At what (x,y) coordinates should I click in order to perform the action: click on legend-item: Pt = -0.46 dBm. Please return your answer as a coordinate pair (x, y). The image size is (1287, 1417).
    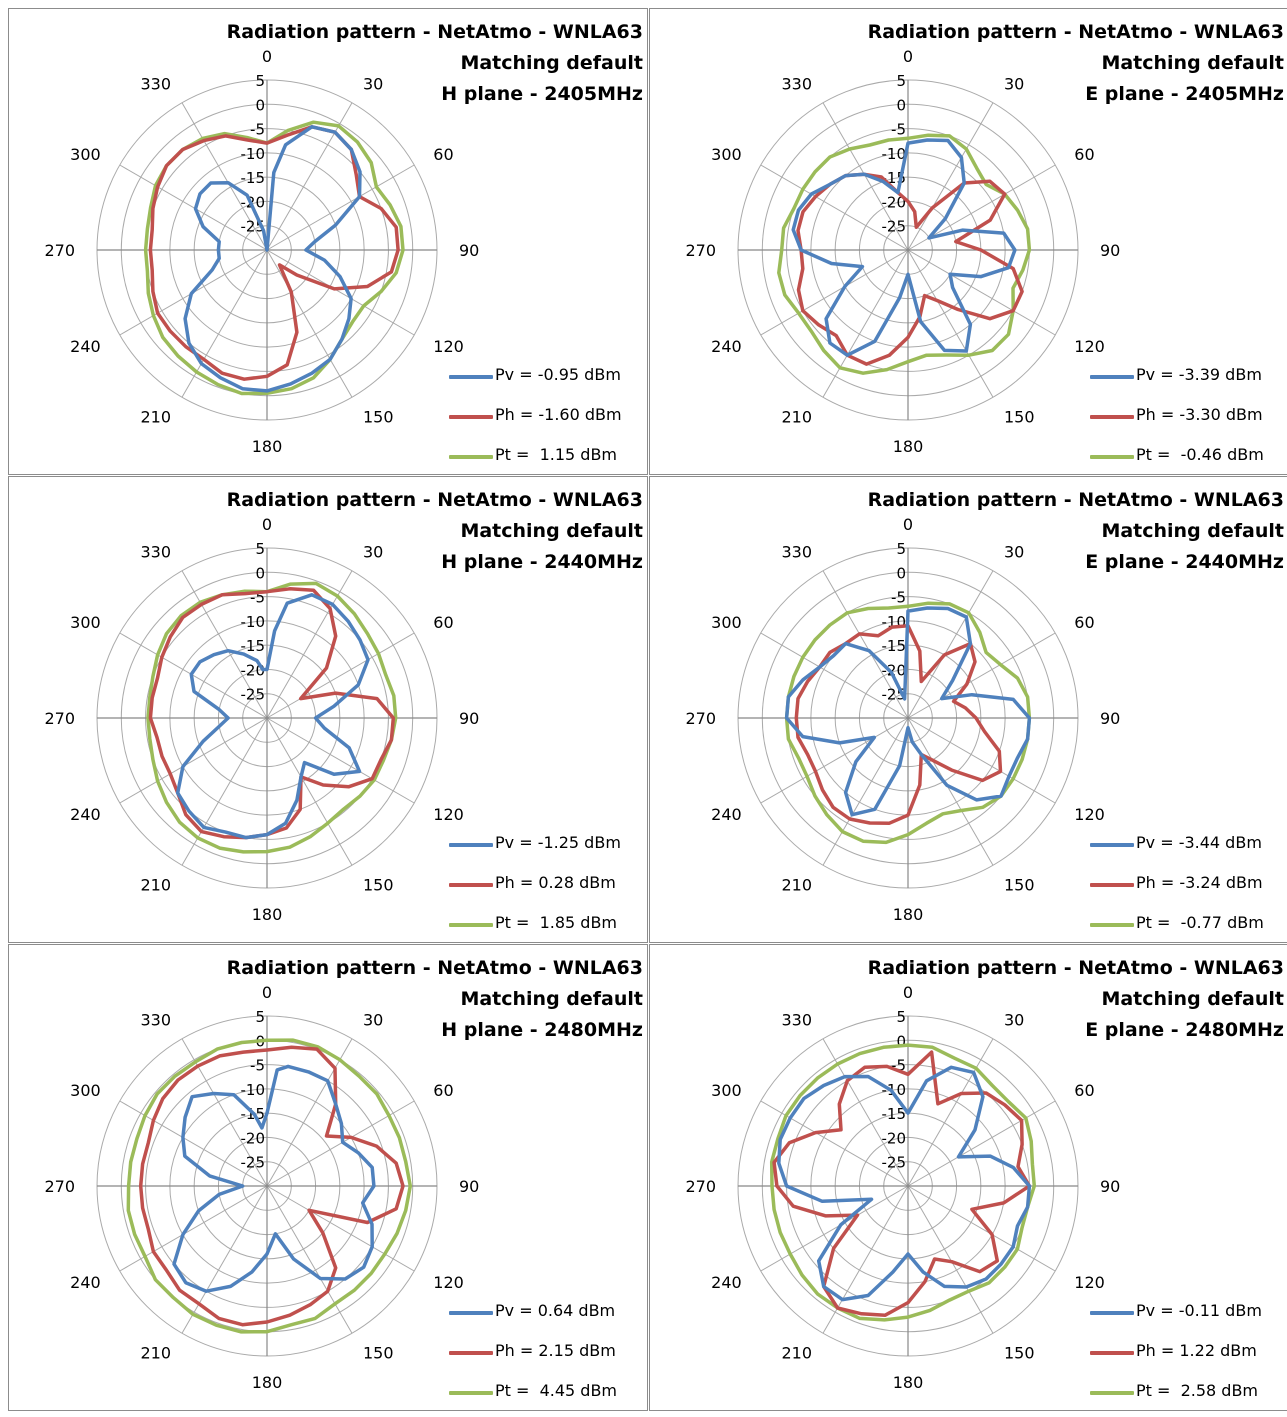
    Looking at the image, I should click on (1188, 461).